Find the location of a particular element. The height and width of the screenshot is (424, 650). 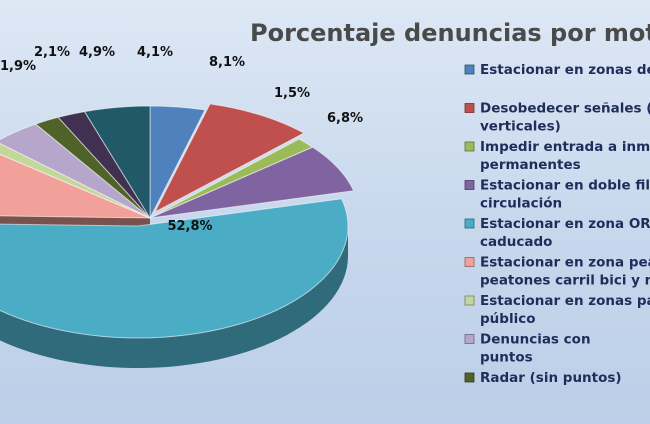

data-label-3: 6,8% is located at coordinates (345, 118).